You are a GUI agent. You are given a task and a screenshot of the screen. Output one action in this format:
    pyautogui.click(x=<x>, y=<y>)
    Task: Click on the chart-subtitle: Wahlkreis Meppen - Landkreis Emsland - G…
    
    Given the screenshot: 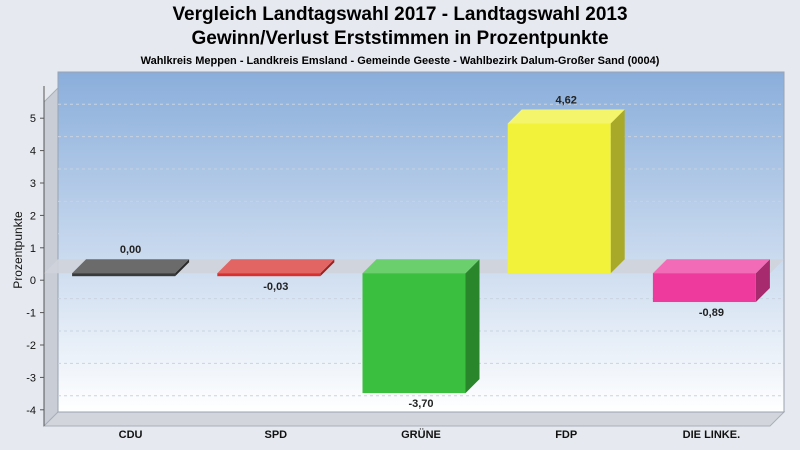 What is the action you would take?
    pyautogui.click(x=400, y=61)
    